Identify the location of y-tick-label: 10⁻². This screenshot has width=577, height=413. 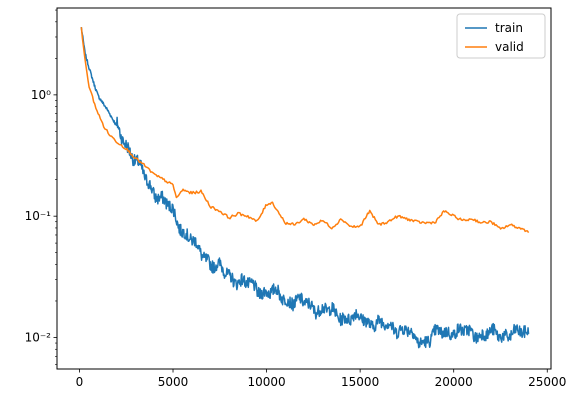
(38, 338).